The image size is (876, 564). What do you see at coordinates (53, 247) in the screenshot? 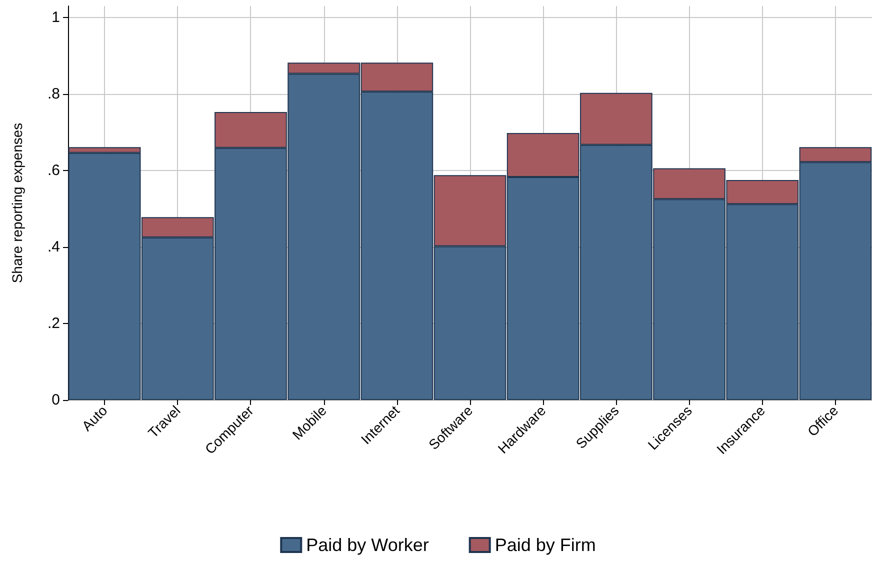
I see `y-tick-label: .4` at bounding box center [53, 247].